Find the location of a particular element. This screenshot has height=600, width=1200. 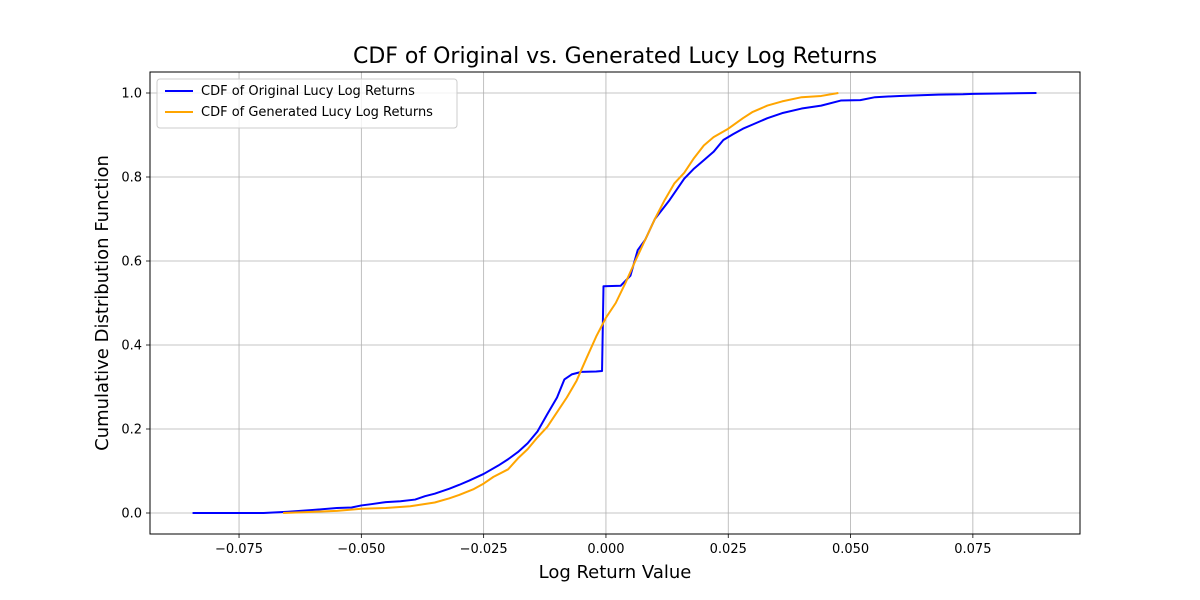

y-tick-label: 0.4 is located at coordinates (131, 346).